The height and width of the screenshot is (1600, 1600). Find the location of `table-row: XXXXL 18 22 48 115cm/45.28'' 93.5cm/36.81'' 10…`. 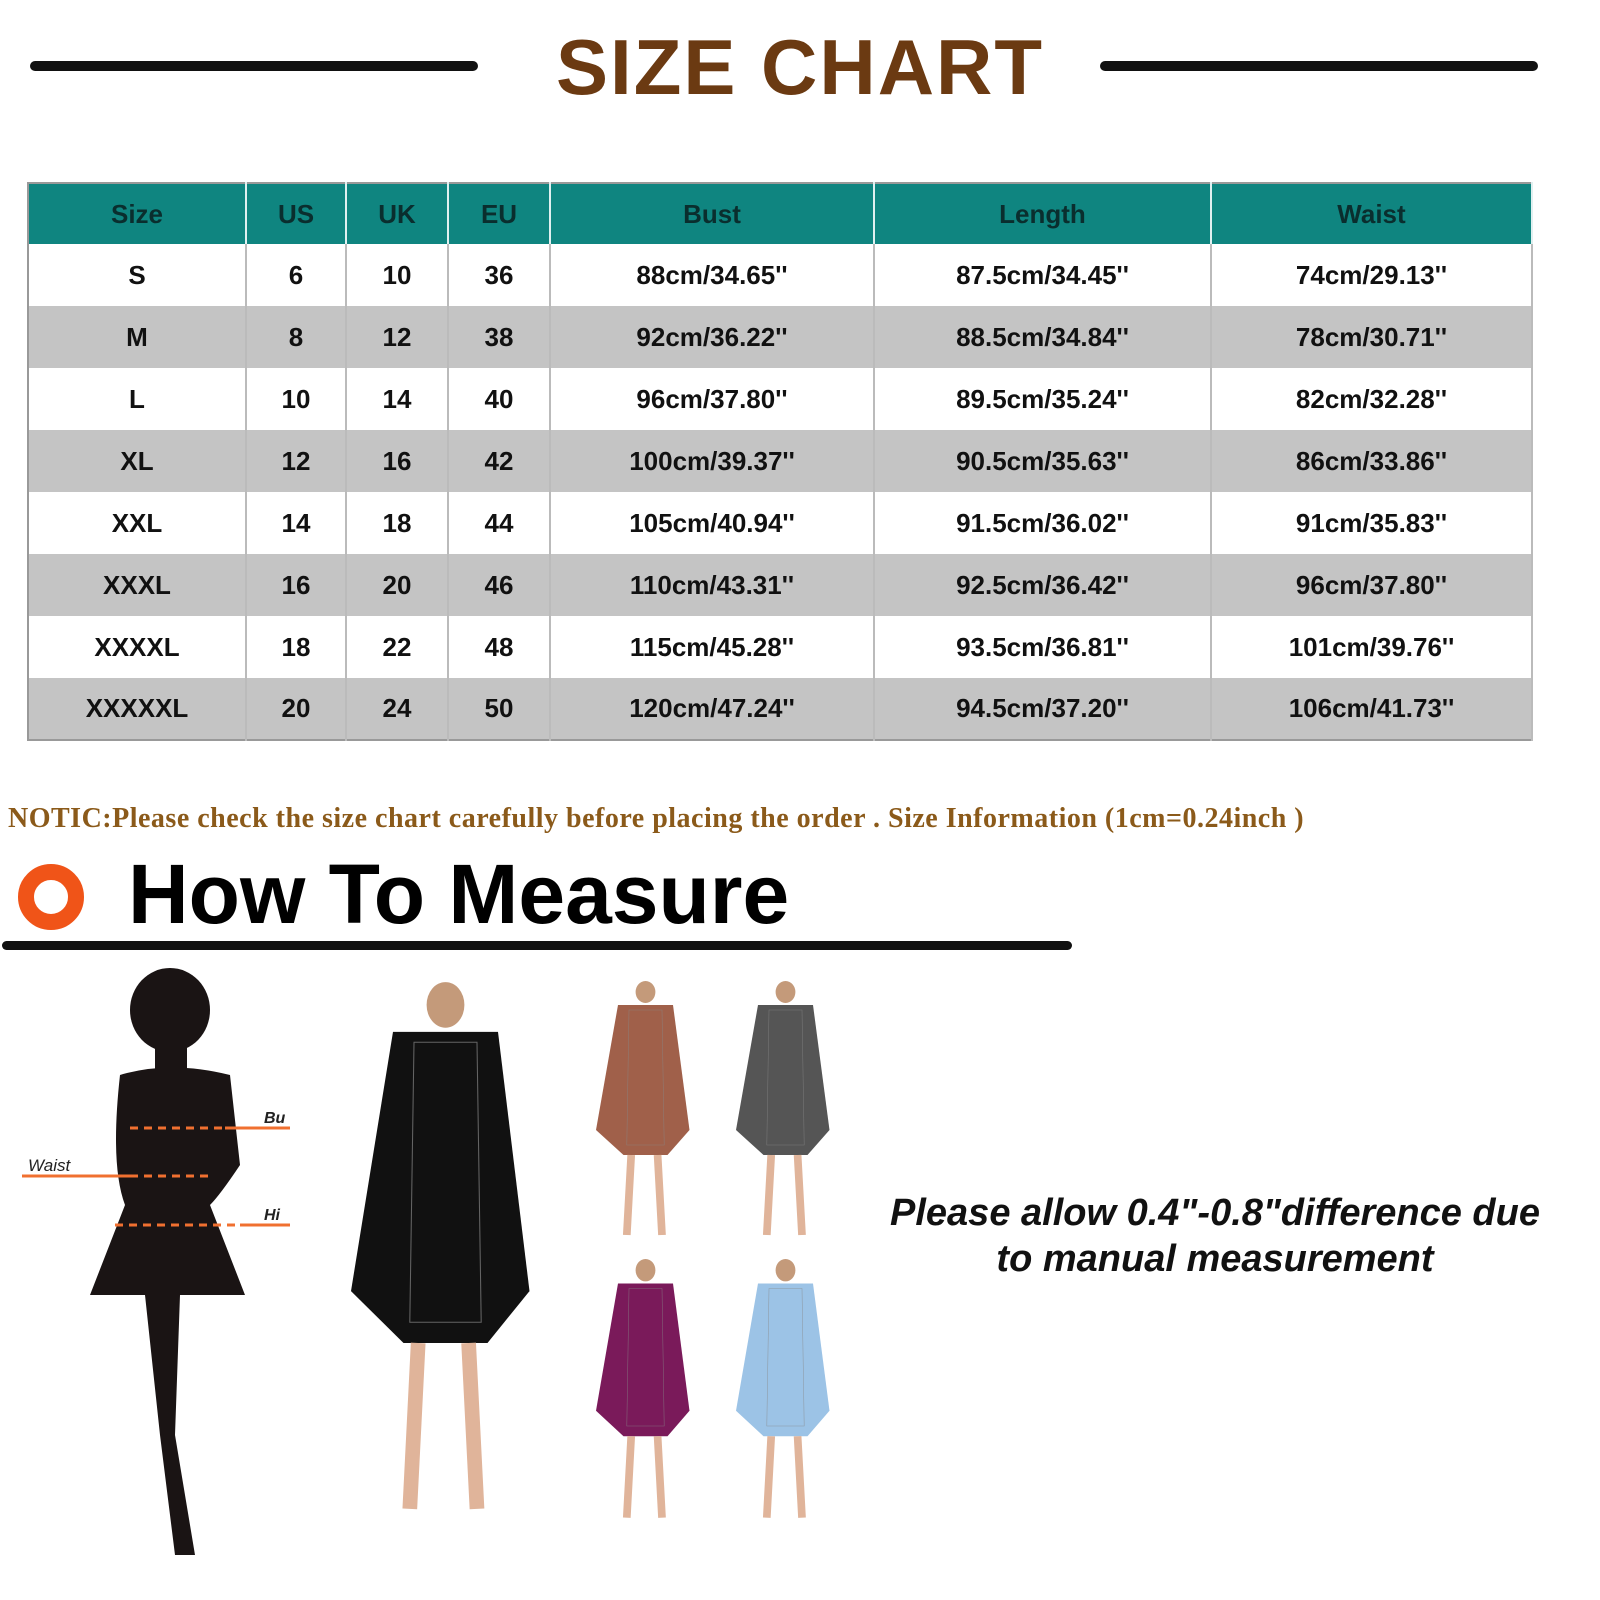

table-row: XXXXL 18 22 48 115cm/45.28'' 93.5cm/36.81'' 10… is located at coordinates (780, 647).